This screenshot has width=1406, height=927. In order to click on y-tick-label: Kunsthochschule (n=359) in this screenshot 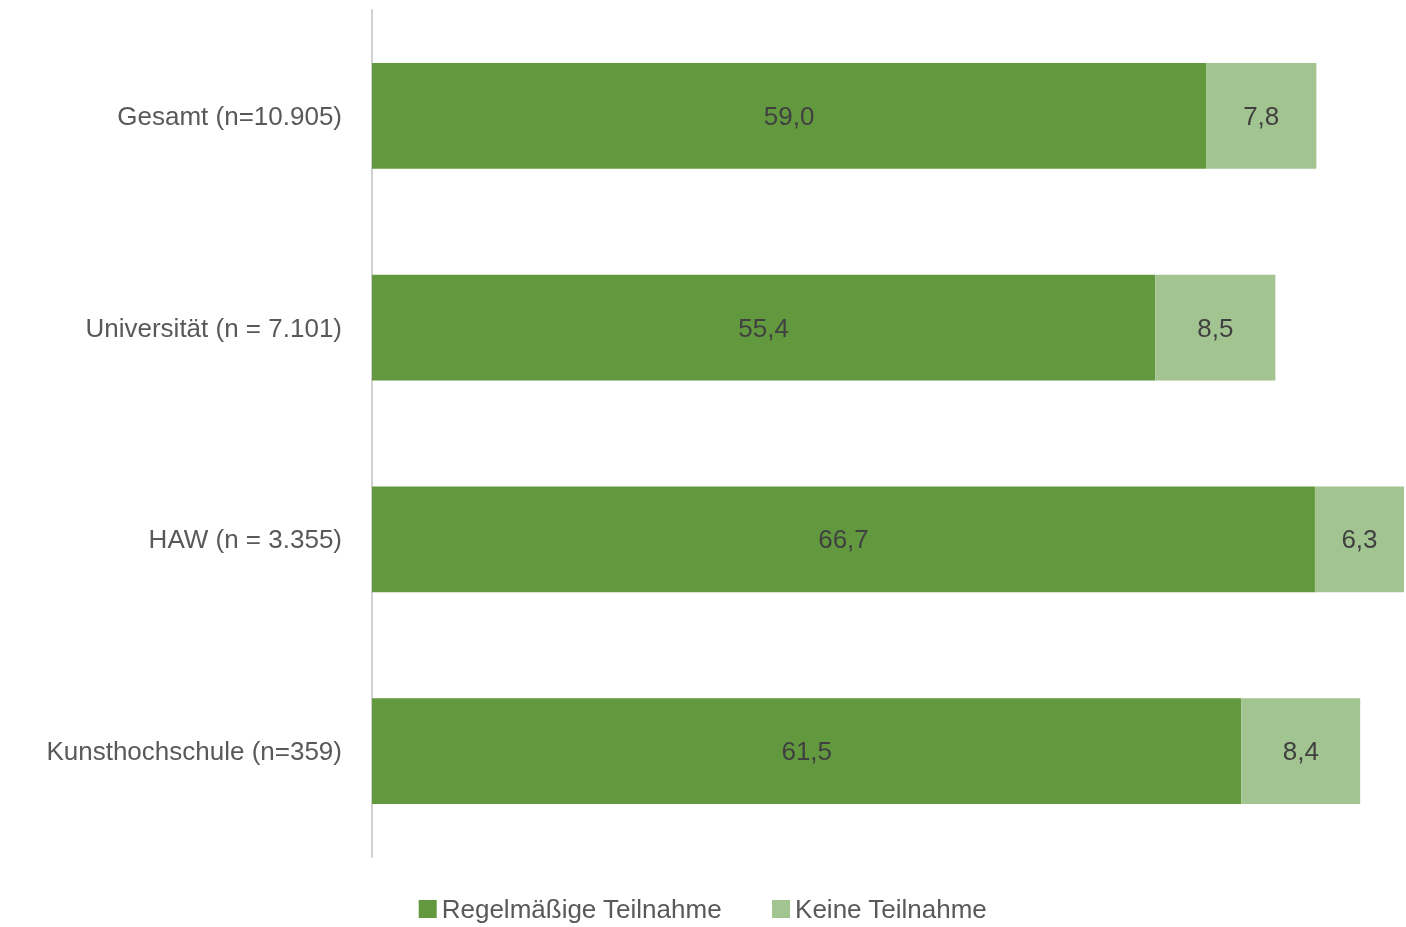, I will do `click(194, 751)`.